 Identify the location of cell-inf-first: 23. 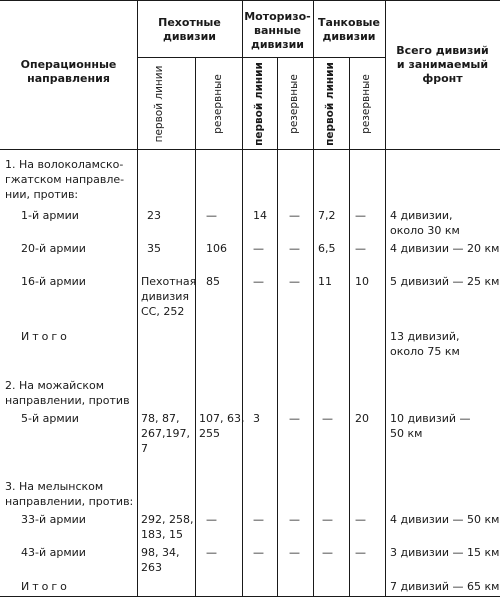
(154, 215).